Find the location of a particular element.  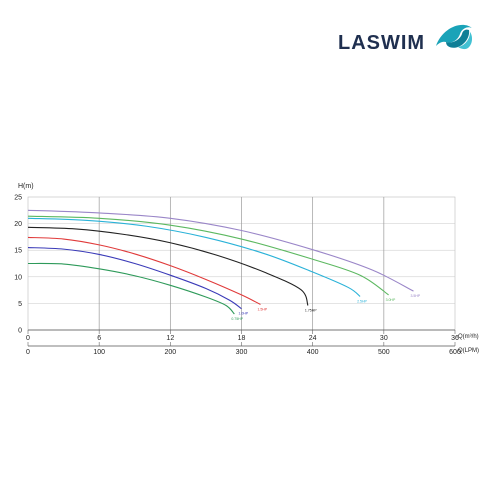

x-tick-label-secondary: 300 is located at coordinates (242, 352).